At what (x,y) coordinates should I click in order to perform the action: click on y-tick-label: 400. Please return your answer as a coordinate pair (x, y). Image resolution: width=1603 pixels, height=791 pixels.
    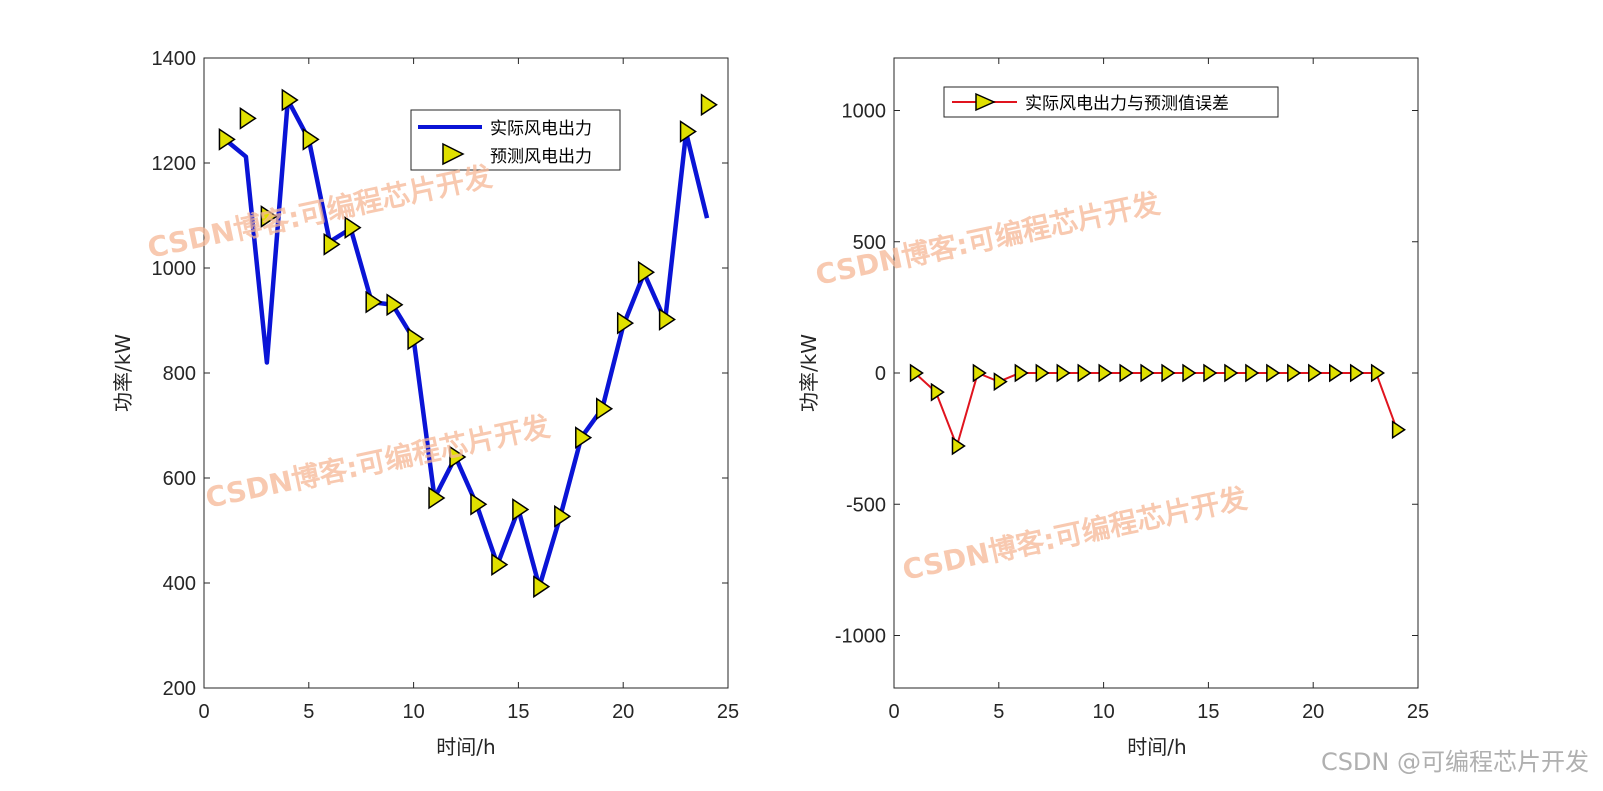
    Looking at the image, I should click on (179, 584).